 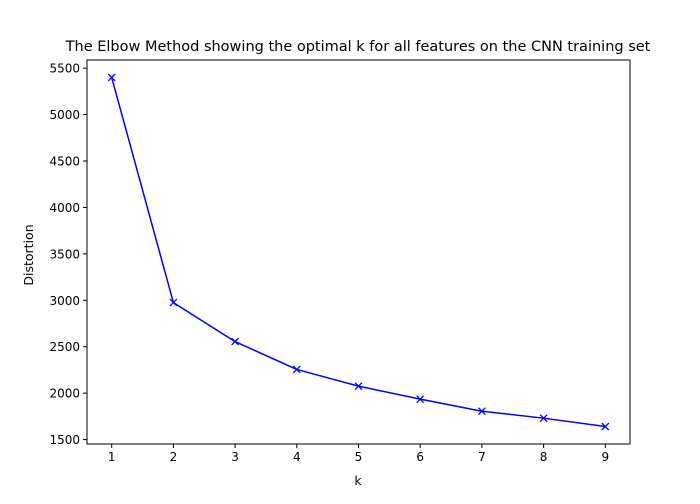 What do you see at coordinates (64, 115) in the screenshot?
I see `y-tick-label: 5000` at bounding box center [64, 115].